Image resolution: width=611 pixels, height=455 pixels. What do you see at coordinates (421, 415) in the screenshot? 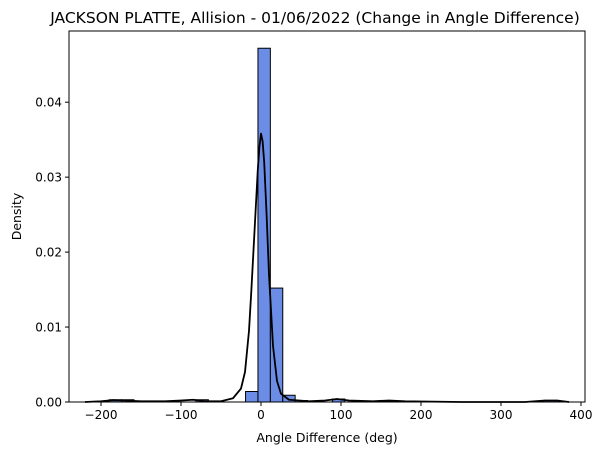
I see `x-tick-label: 200` at bounding box center [421, 415].